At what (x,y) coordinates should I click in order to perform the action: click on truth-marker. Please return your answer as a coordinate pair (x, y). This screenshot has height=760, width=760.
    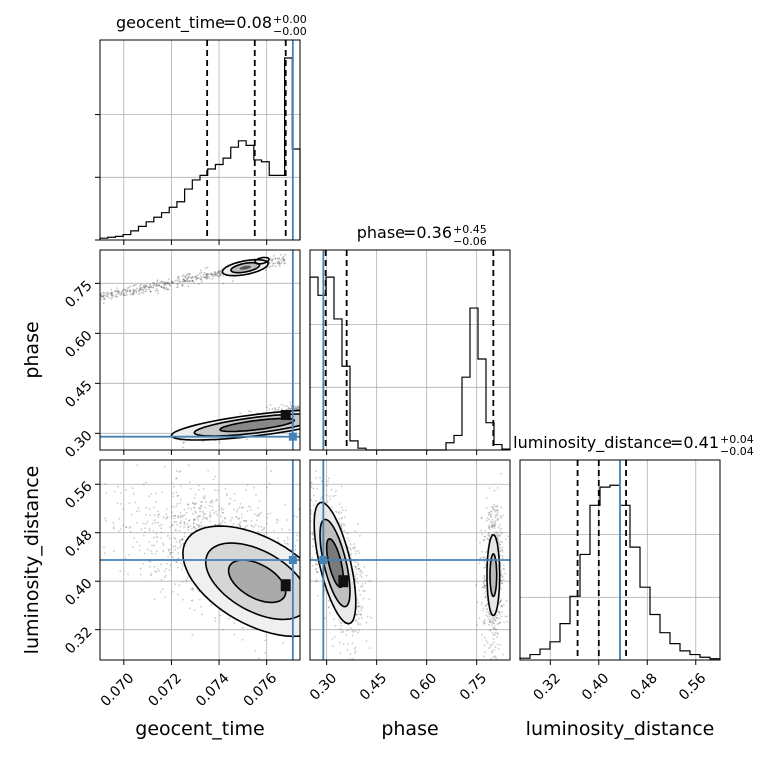
    Looking at the image, I should click on (292, 436).